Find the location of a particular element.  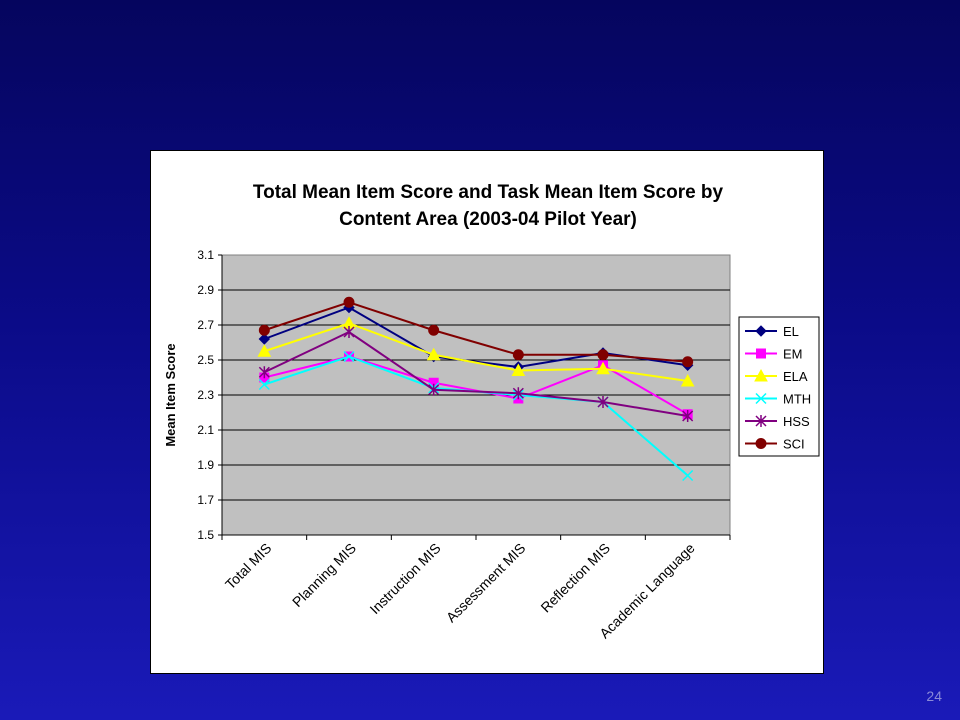

category-label: Reflection MIS is located at coordinates (575, 578).